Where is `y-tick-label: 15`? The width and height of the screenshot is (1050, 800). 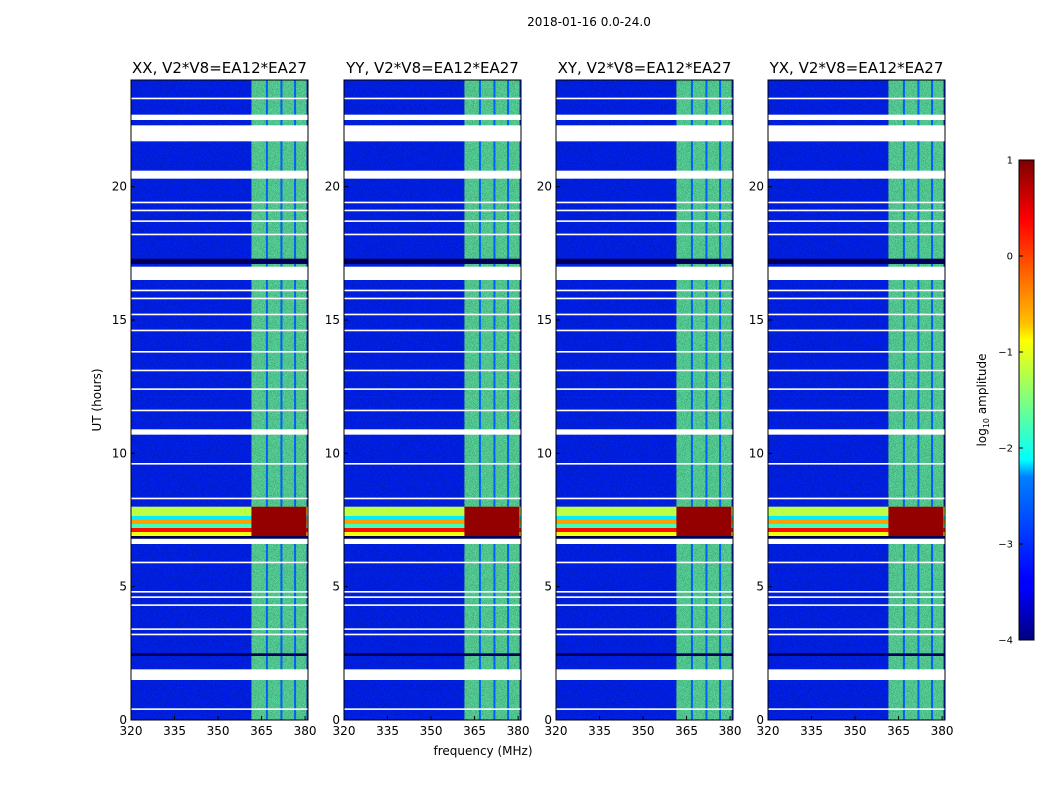
y-tick-label: 15 is located at coordinates (544, 320).